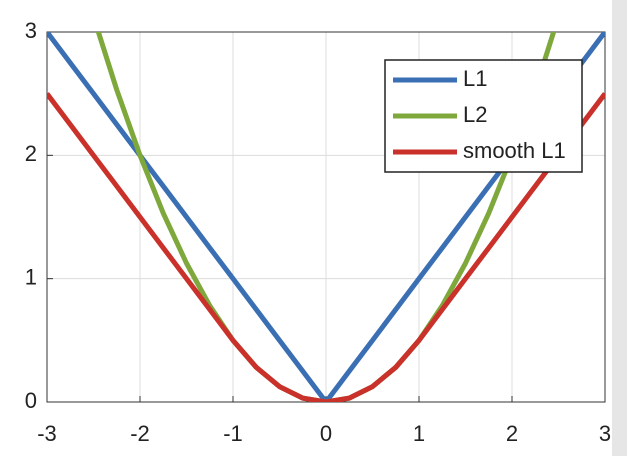 This screenshot has width=627, height=456. Describe the element at coordinates (140, 433) in the screenshot. I see `x-tick-label: -2` at that location.